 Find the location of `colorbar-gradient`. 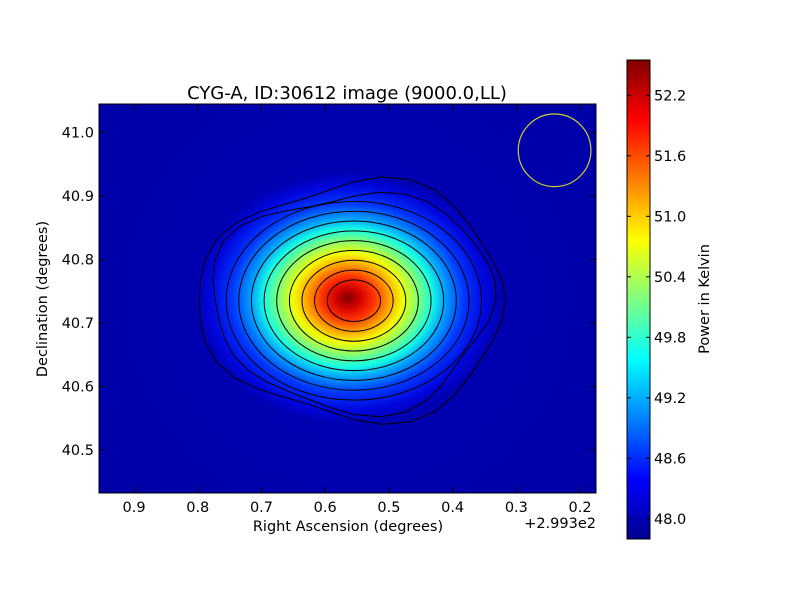

colorbar-gradient is located at coordinates (638, 299).